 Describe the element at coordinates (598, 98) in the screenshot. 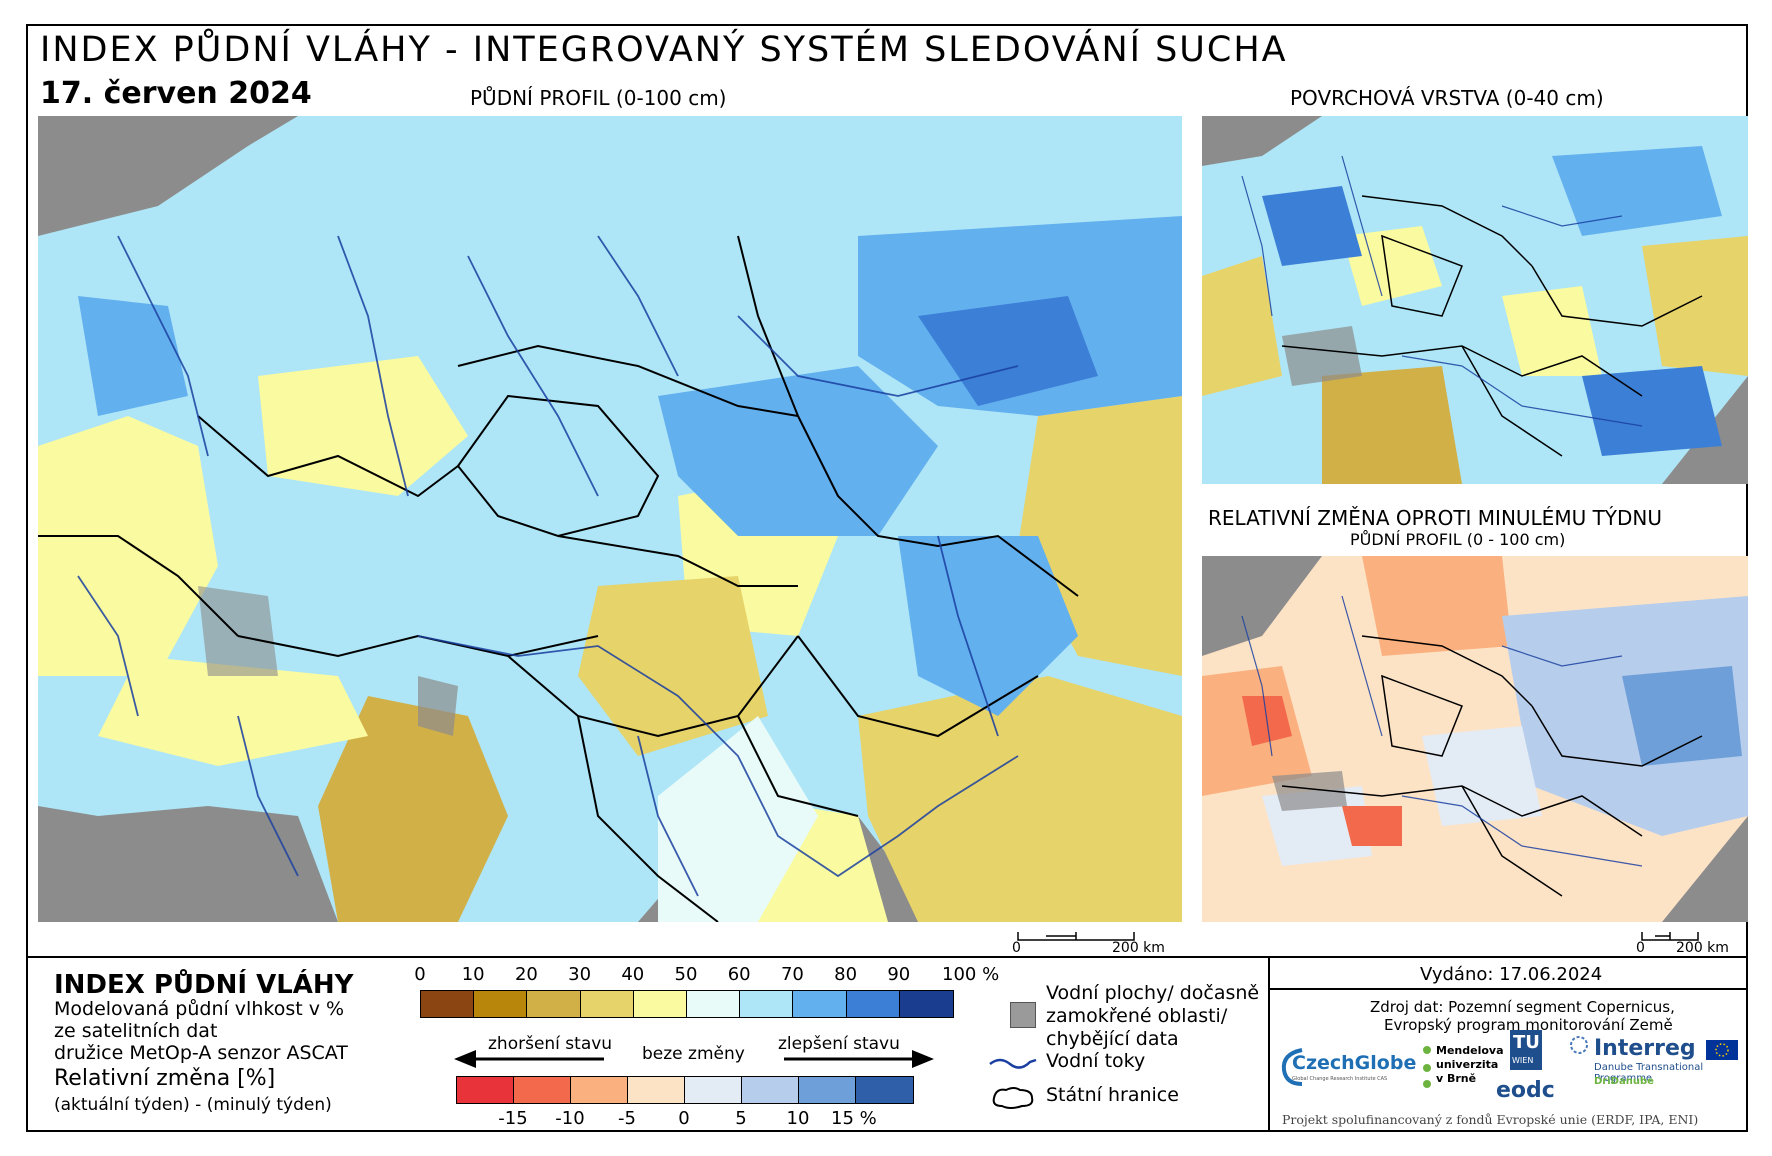

I see `main-map-label: PŮDNÍ PROFIL (0-100 cm)` at that location.